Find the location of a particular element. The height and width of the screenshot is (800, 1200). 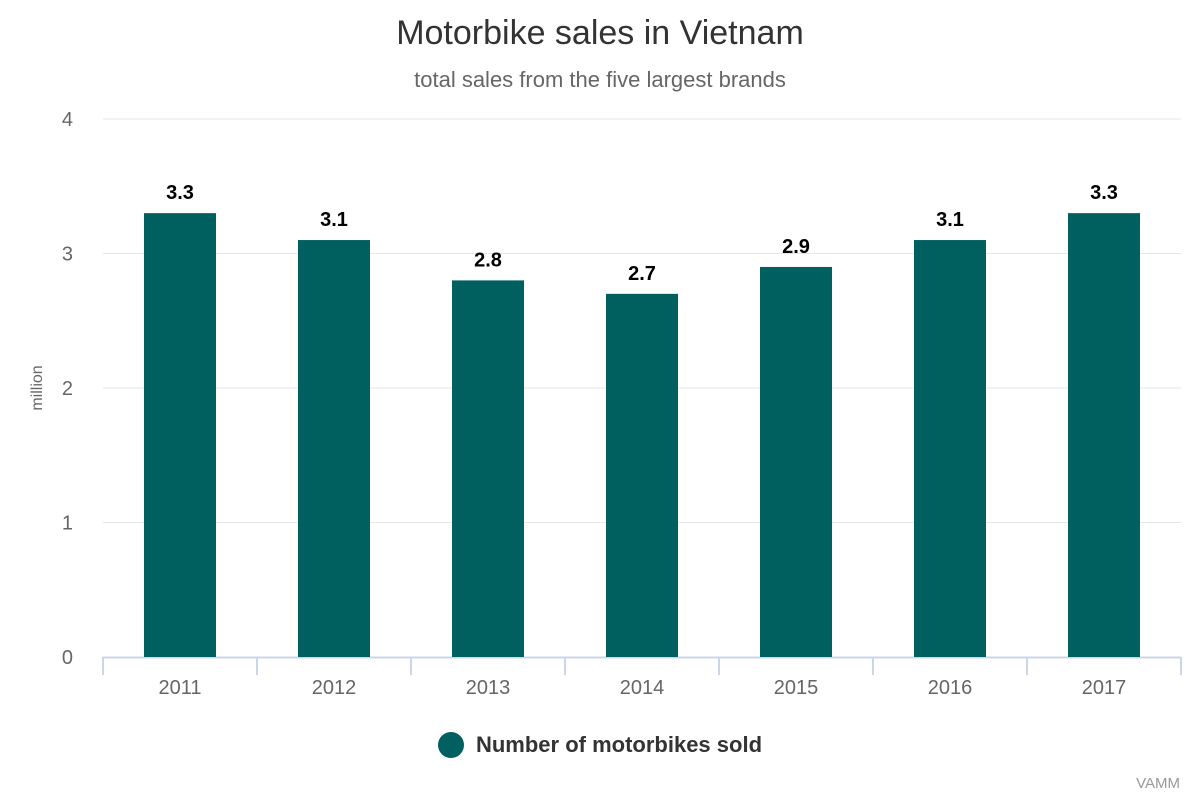

legend-marker is located at coordinates (450, 745).